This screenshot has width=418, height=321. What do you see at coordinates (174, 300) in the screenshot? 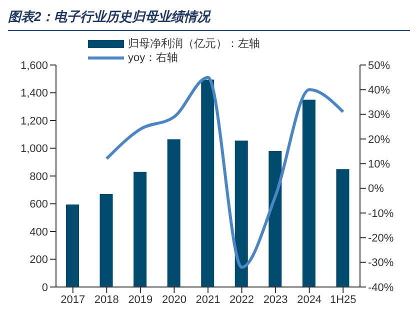
I see `x-tick-label: 2020` at bounding box center [174, 300].